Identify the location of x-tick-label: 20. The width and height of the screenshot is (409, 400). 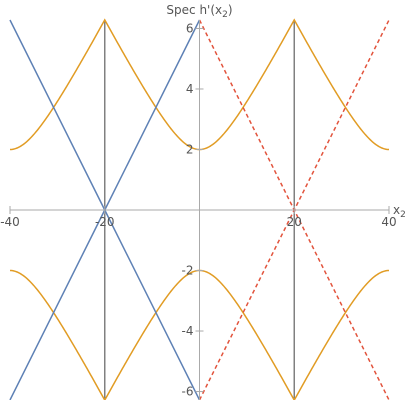
(294, 222).